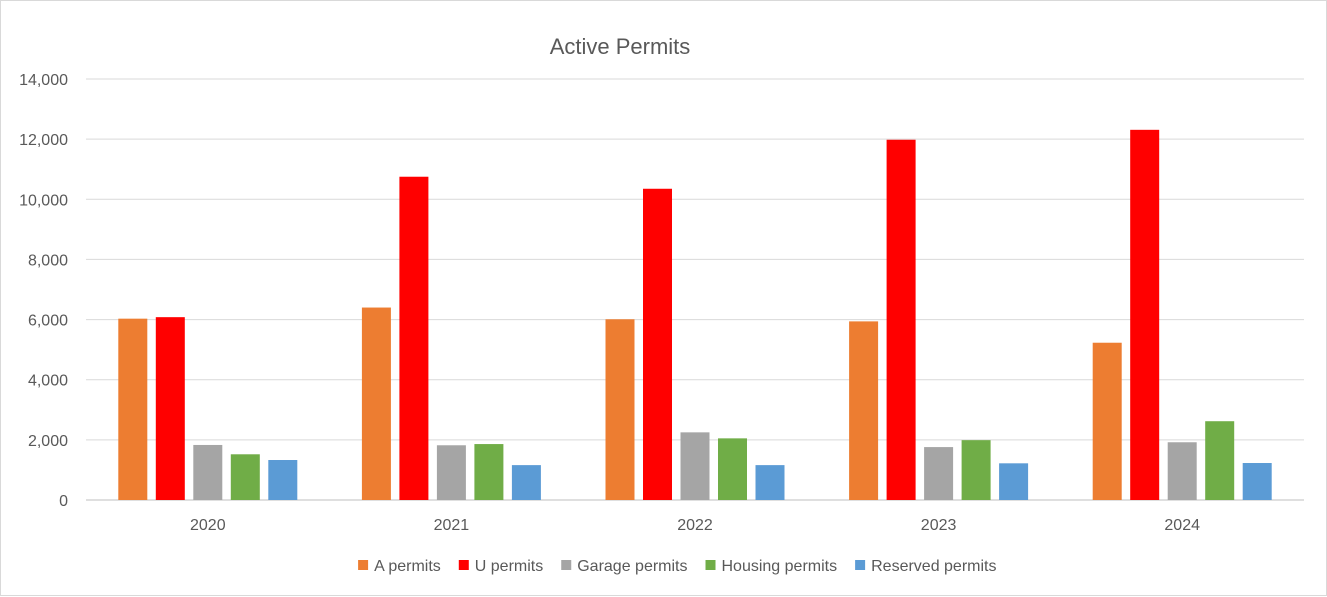 The height and width of the screenshot is (597, 1327). I want to click on bar-housing-permits-2023, so click(976, 470).